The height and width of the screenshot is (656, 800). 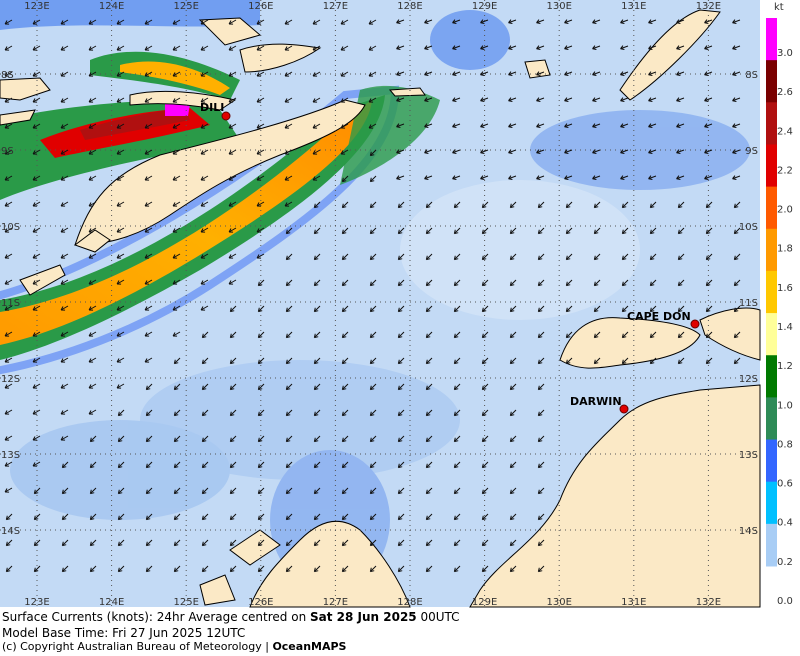 I want to click on footer-line: Model Base Time: Fri 27 Jun 2025 12UTC, so click(x=124, y=633).